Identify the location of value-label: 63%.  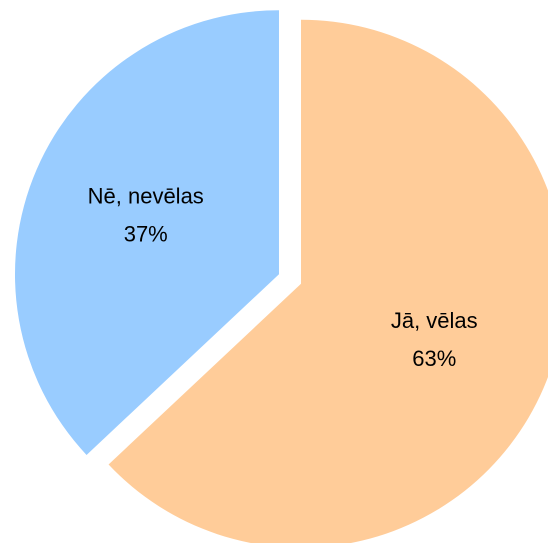
(434, 358).